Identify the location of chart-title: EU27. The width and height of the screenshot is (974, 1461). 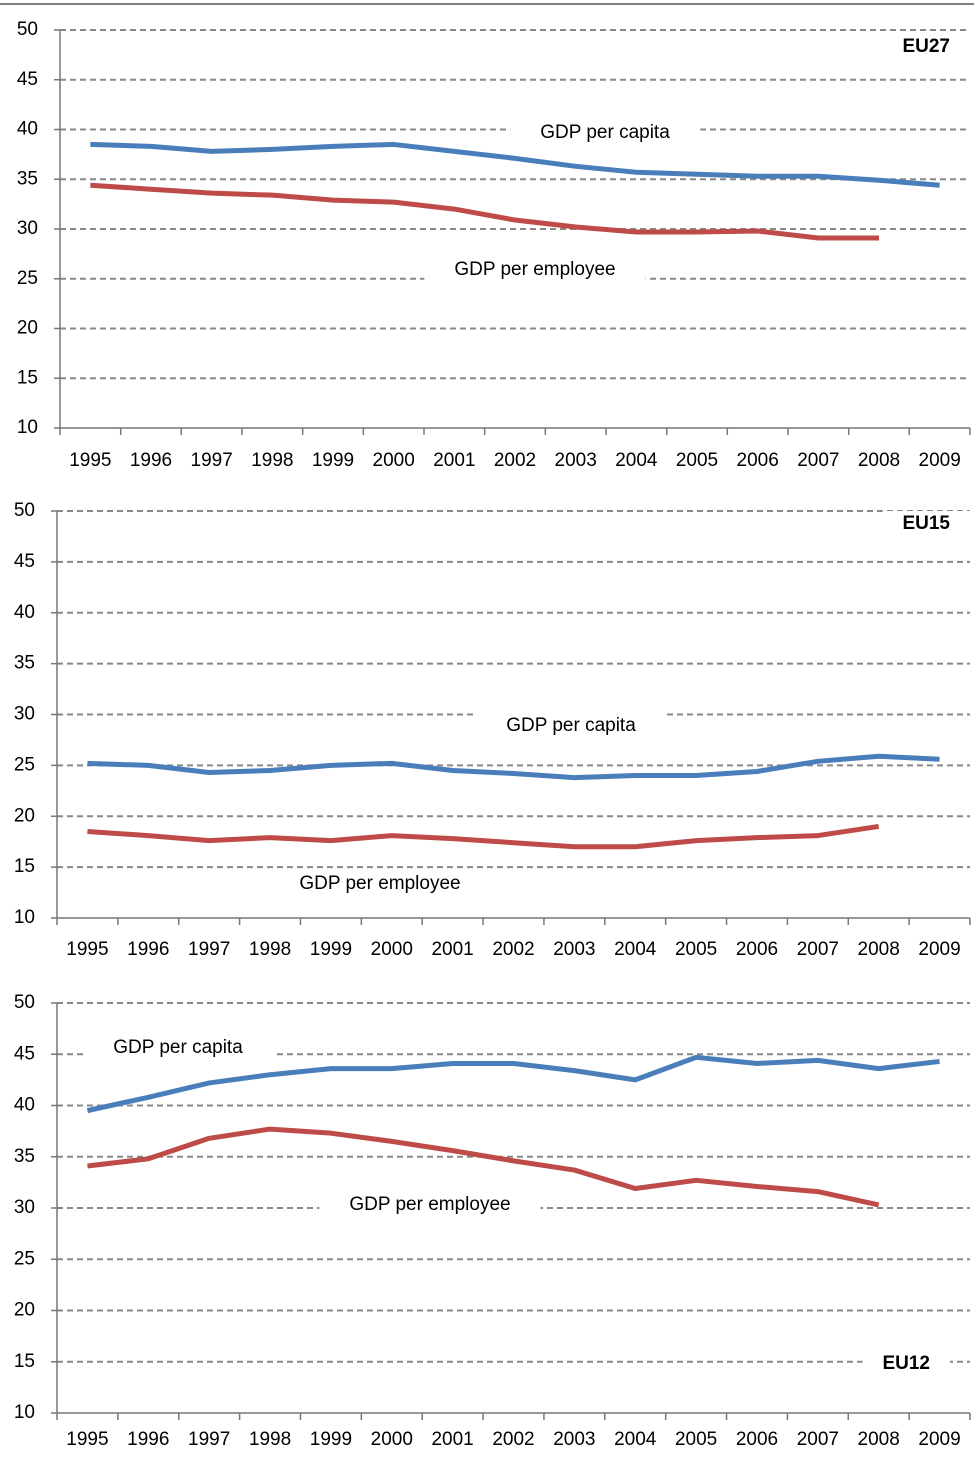
(926, 46).